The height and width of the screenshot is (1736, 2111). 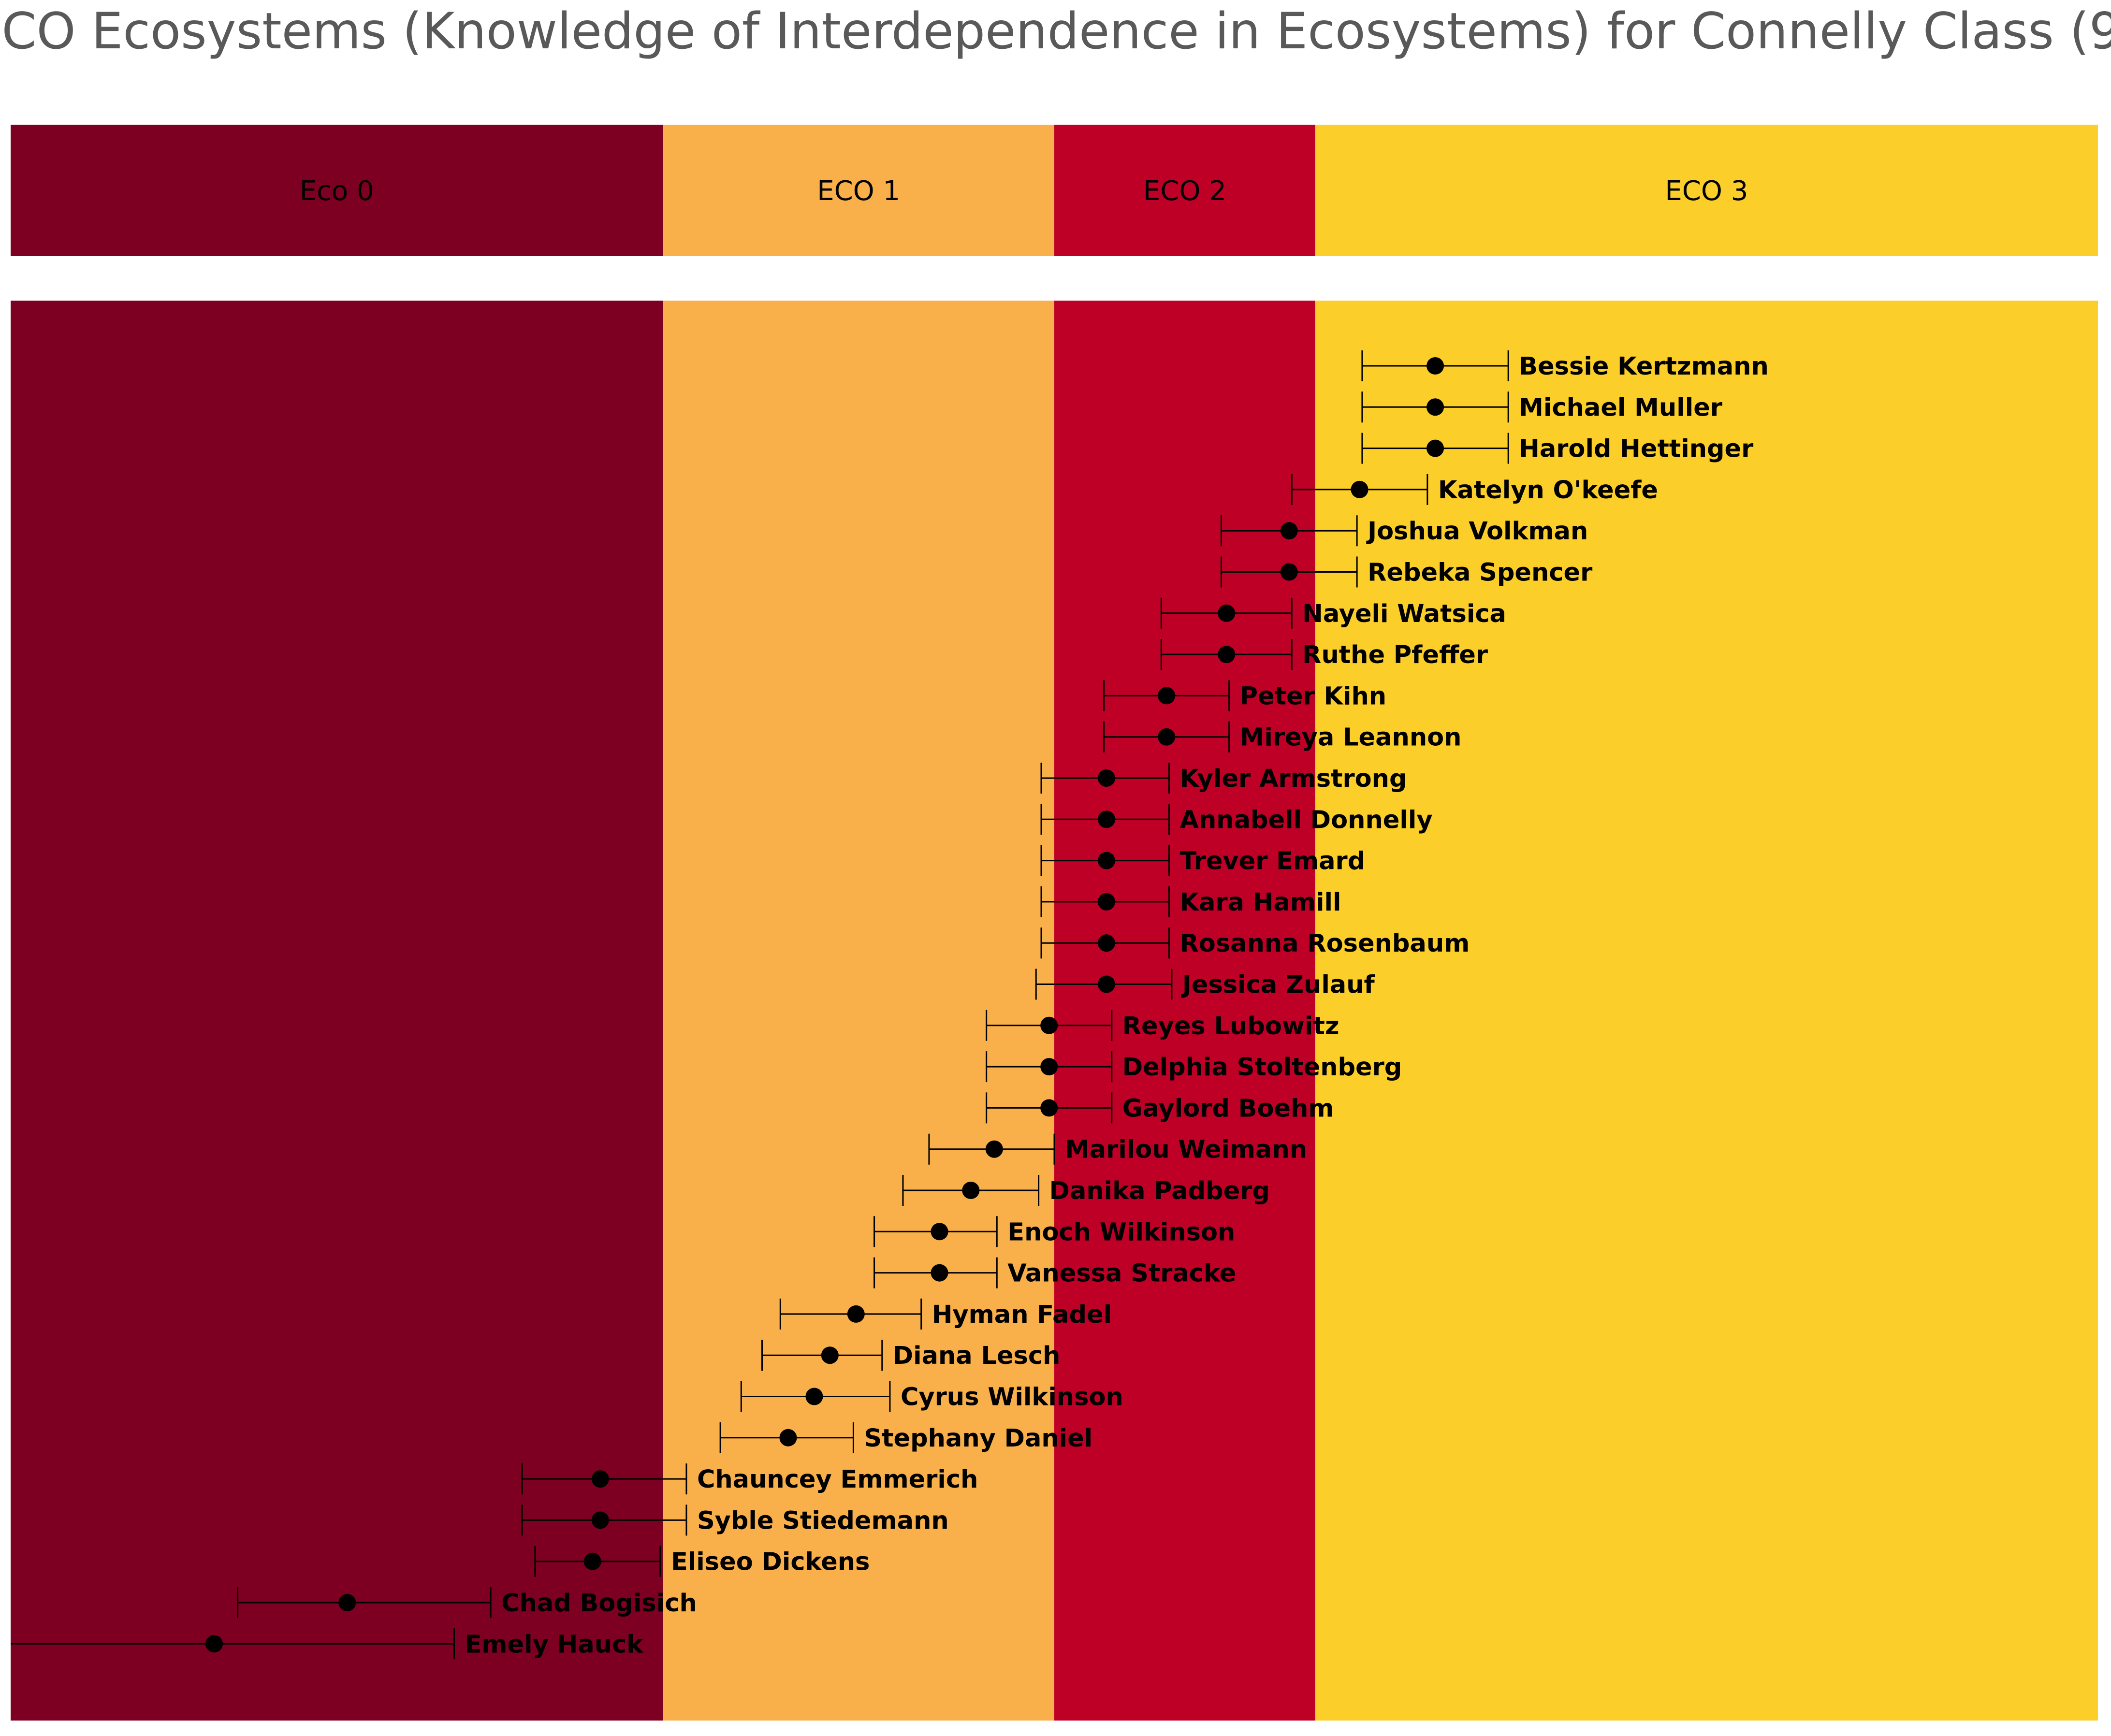 What do you see at coordinates (1644, 366) in the screenshot?
I see `student-label: Bessie Kertzmann` at bounding box center [1644, 366].